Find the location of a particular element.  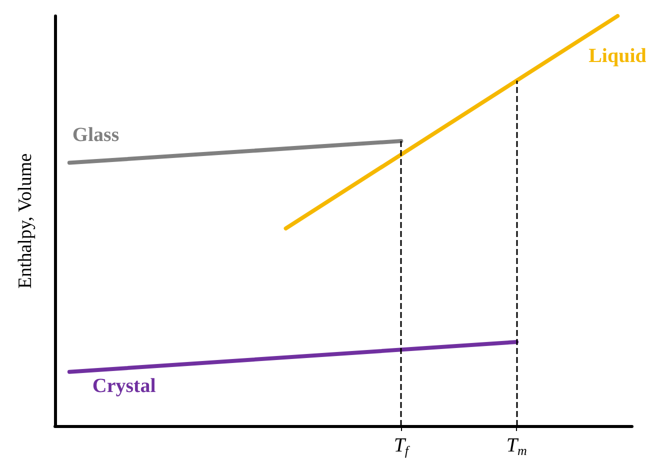

series-label: Crystal is located at coordinates (124, 385).